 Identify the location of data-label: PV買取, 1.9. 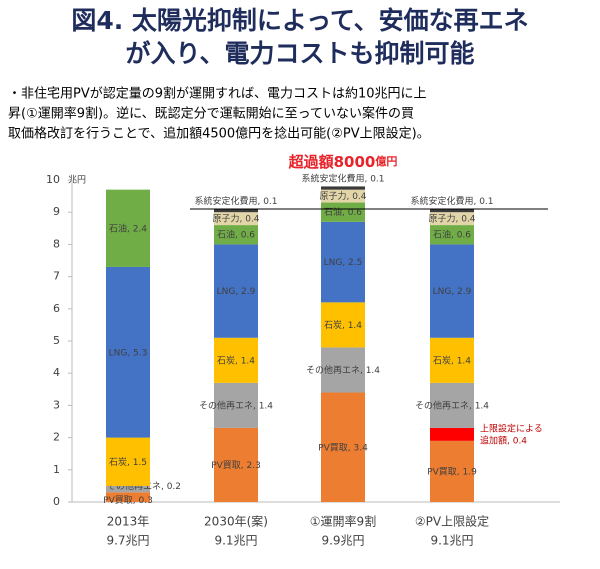
(452, 471).